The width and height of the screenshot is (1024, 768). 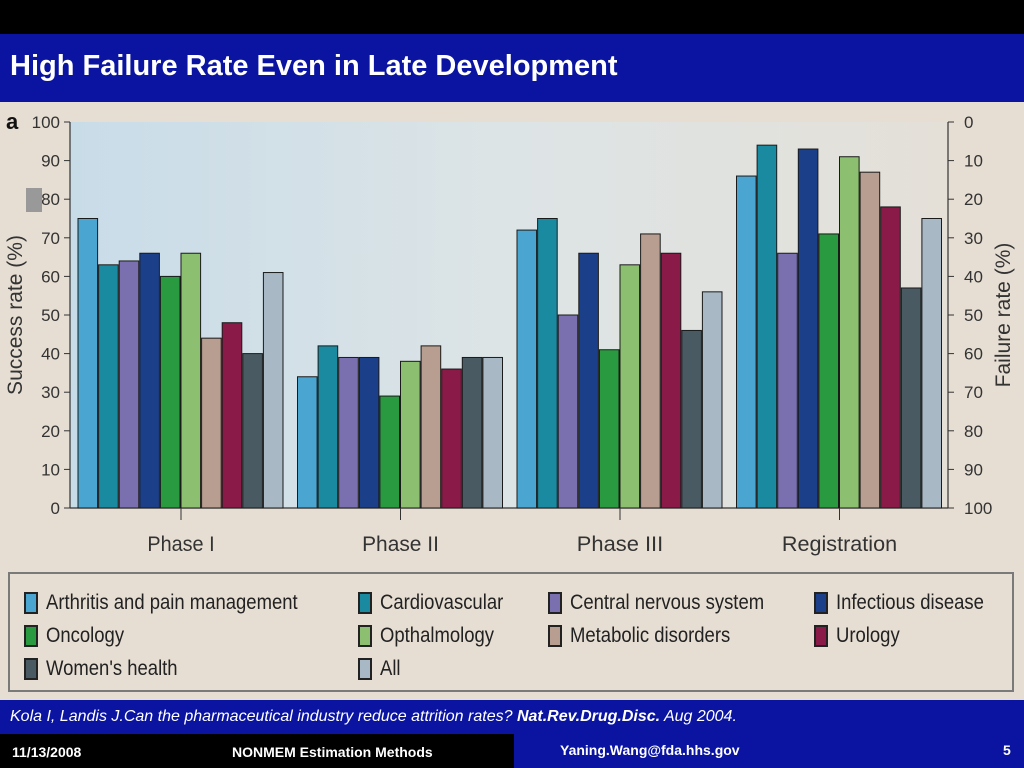 I want to click on category-label: Registration, so click(x=839, y=544).